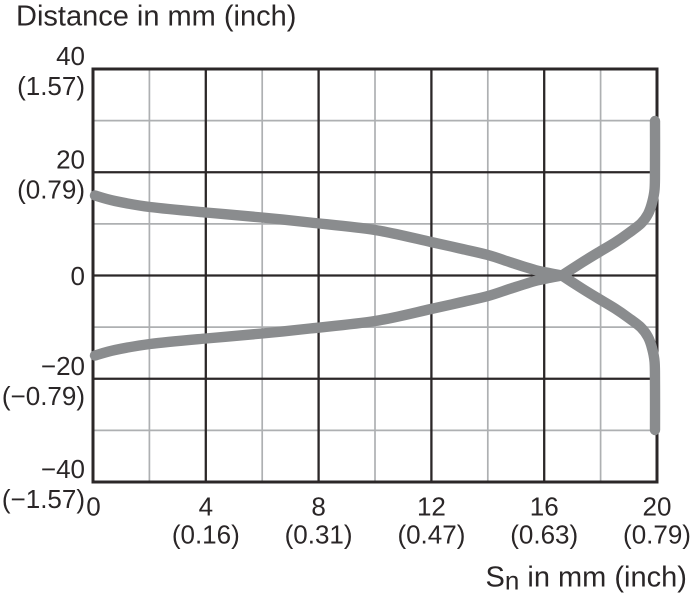 The image size is (691, 600). I want to click on svg-text: −40, so click(63, 469).